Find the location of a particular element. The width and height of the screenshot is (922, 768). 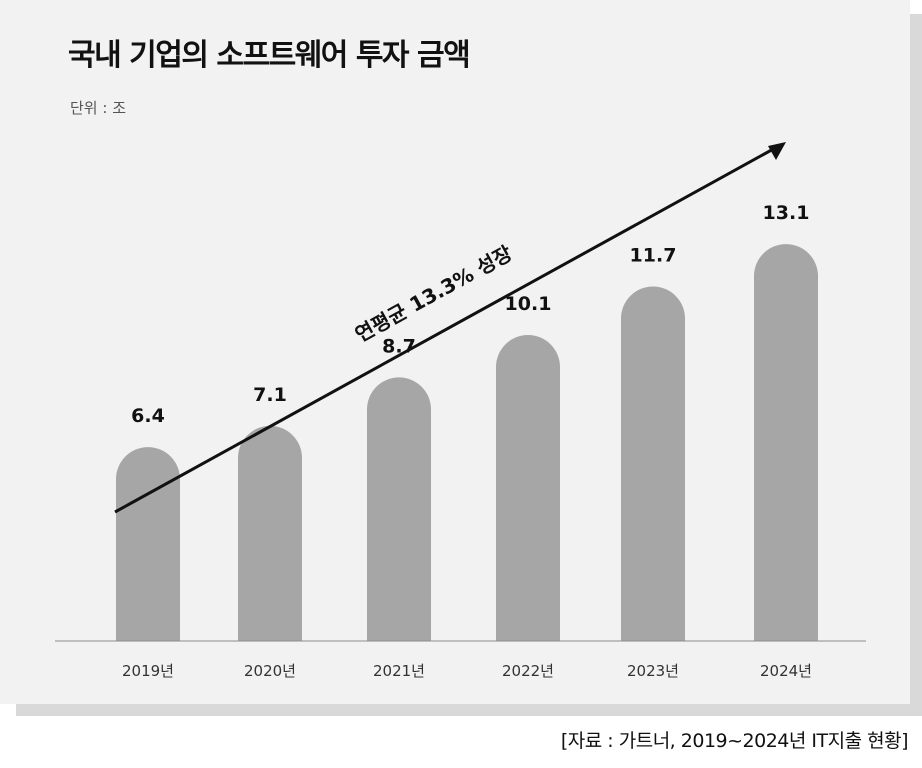

data-label: 13.1 is located at coordinates (786, 213).